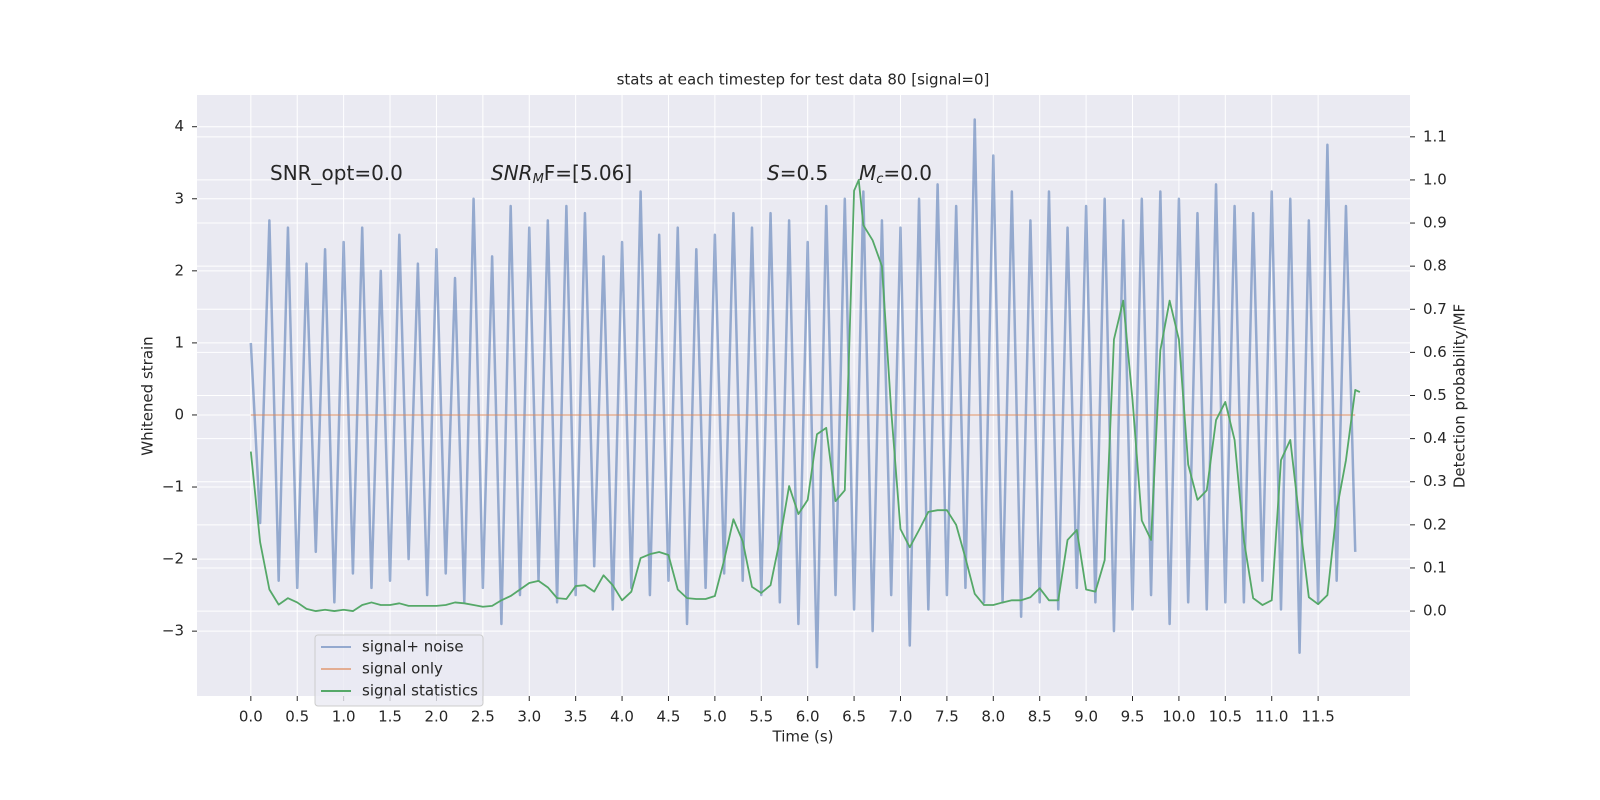  I want to click on x-tick-label: 5.5, so click(761, 717).